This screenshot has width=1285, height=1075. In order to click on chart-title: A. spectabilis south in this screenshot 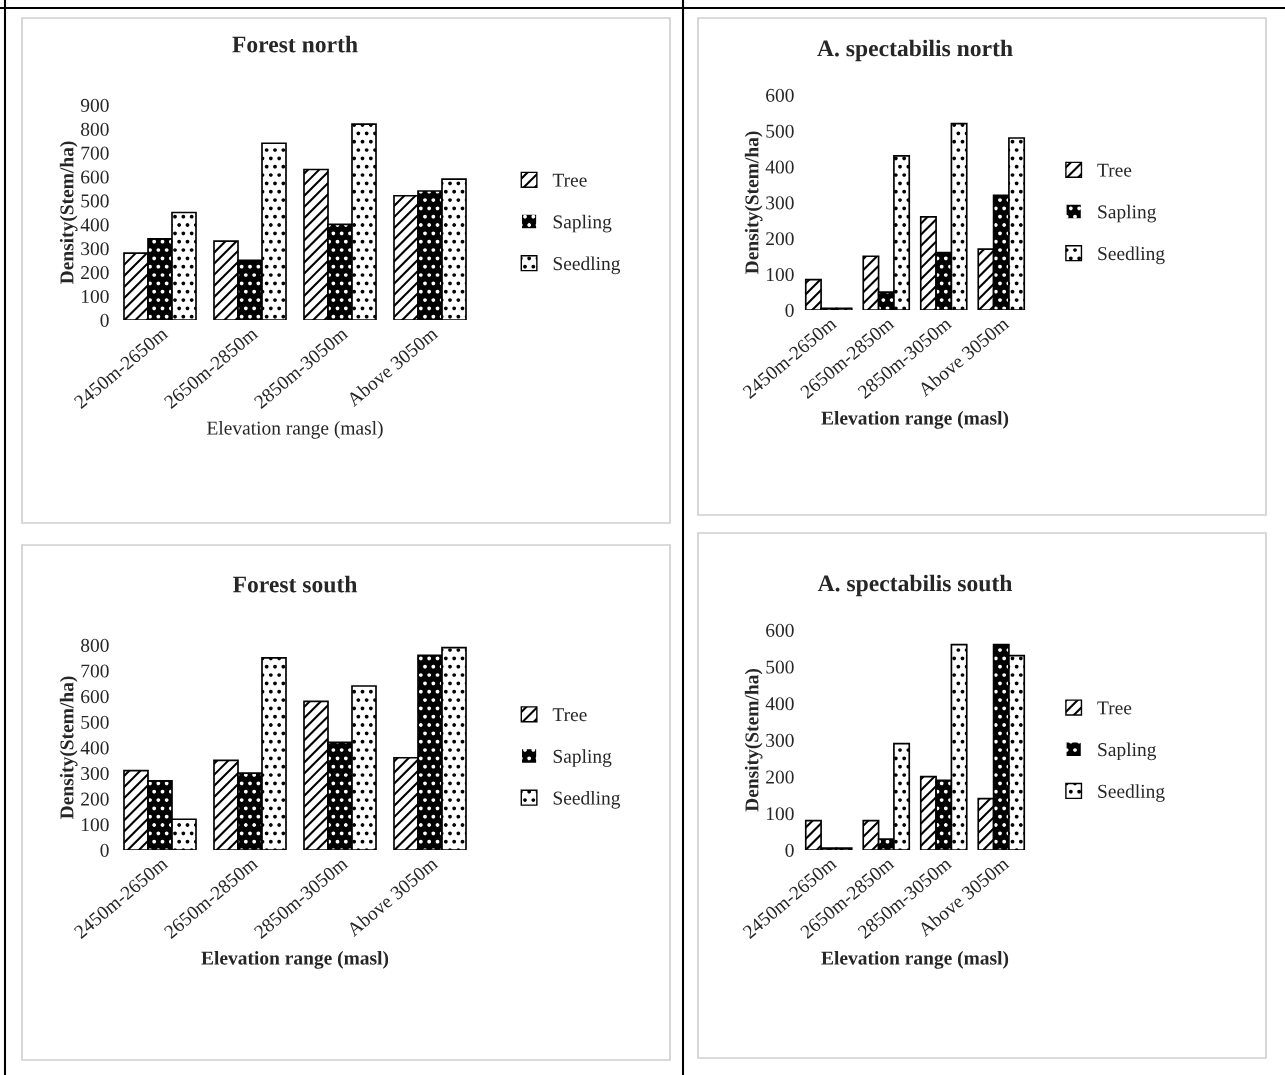, I will do `click(915, 585)`.